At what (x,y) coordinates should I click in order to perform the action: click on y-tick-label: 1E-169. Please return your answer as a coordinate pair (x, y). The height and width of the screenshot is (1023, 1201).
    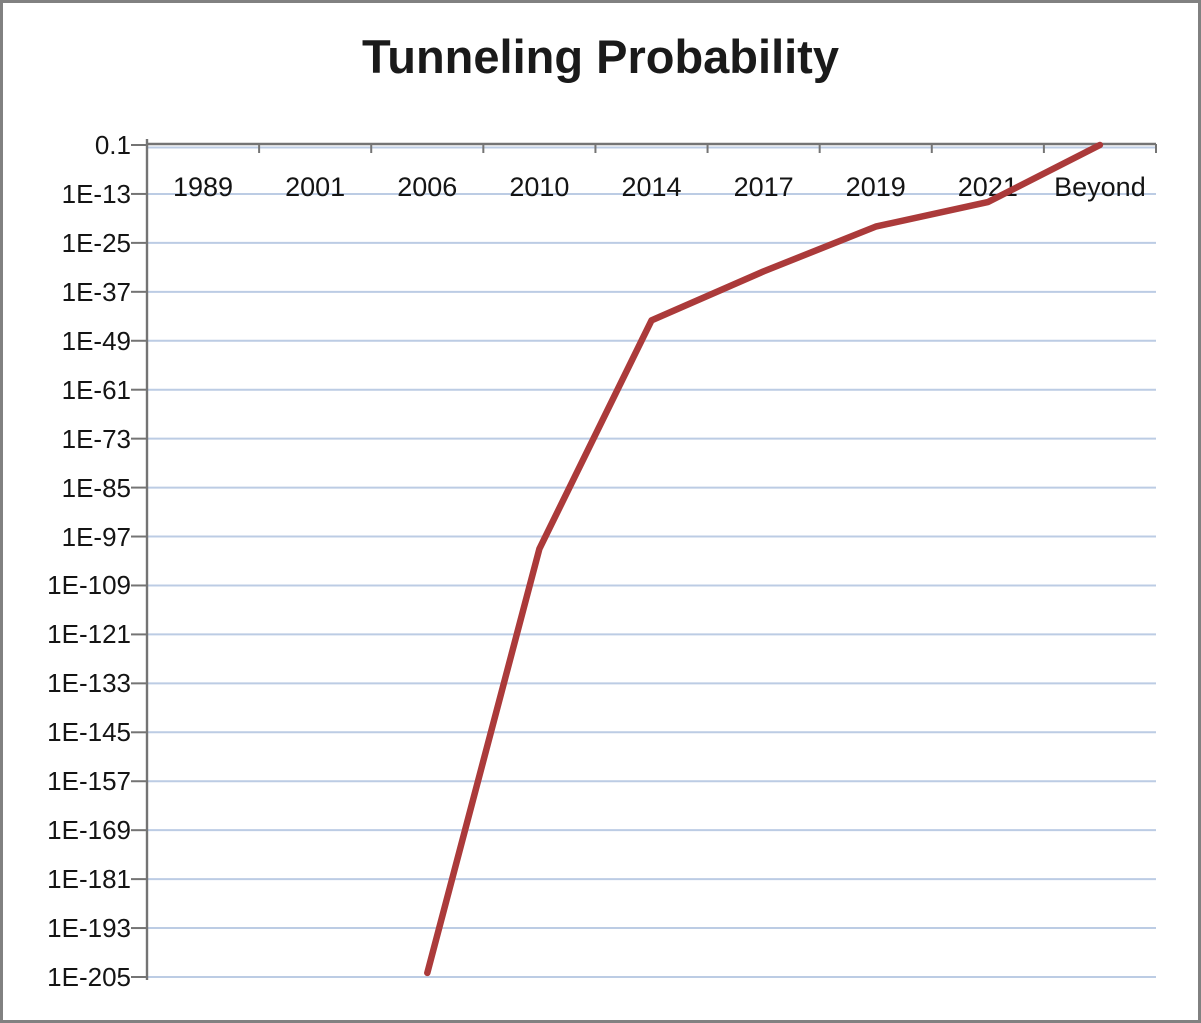
    Looking at the image, I should click on (89, 830).